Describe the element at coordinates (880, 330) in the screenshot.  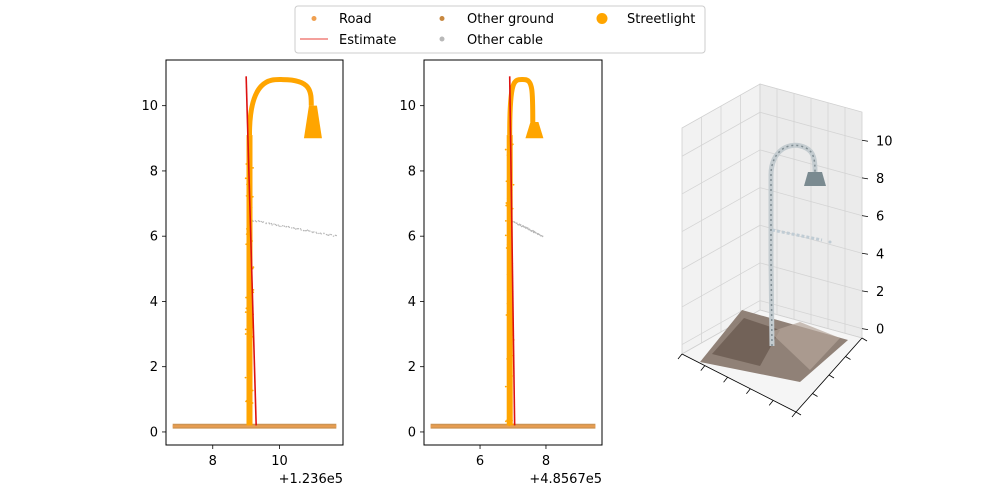
I see `z-tick-label: 0` at that location.